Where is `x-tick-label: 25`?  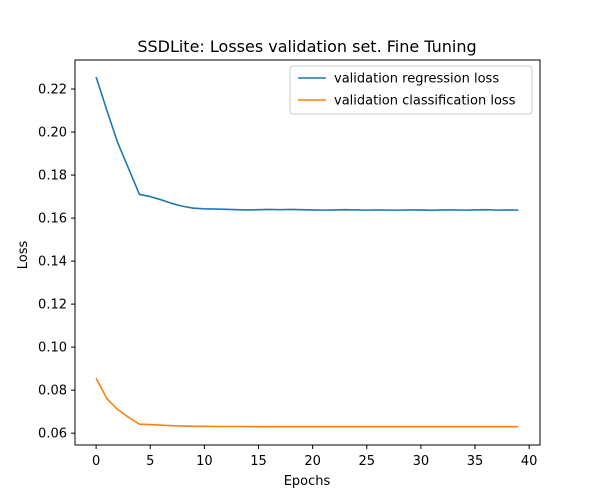
x-tick-label: 25 is located at coordinates (367, 461).